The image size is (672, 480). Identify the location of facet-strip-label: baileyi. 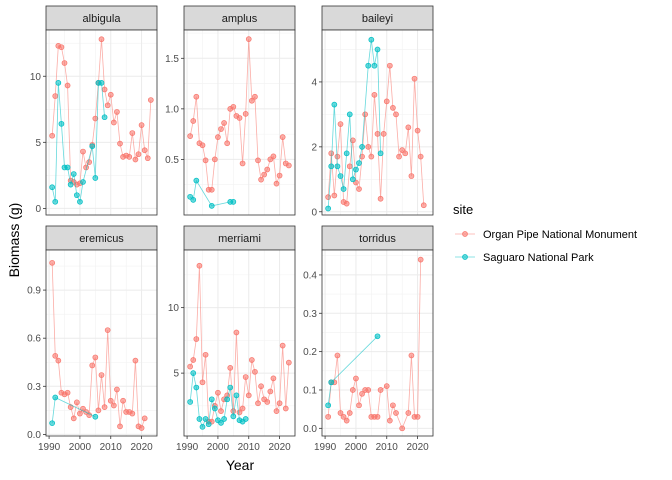
(377, 19).